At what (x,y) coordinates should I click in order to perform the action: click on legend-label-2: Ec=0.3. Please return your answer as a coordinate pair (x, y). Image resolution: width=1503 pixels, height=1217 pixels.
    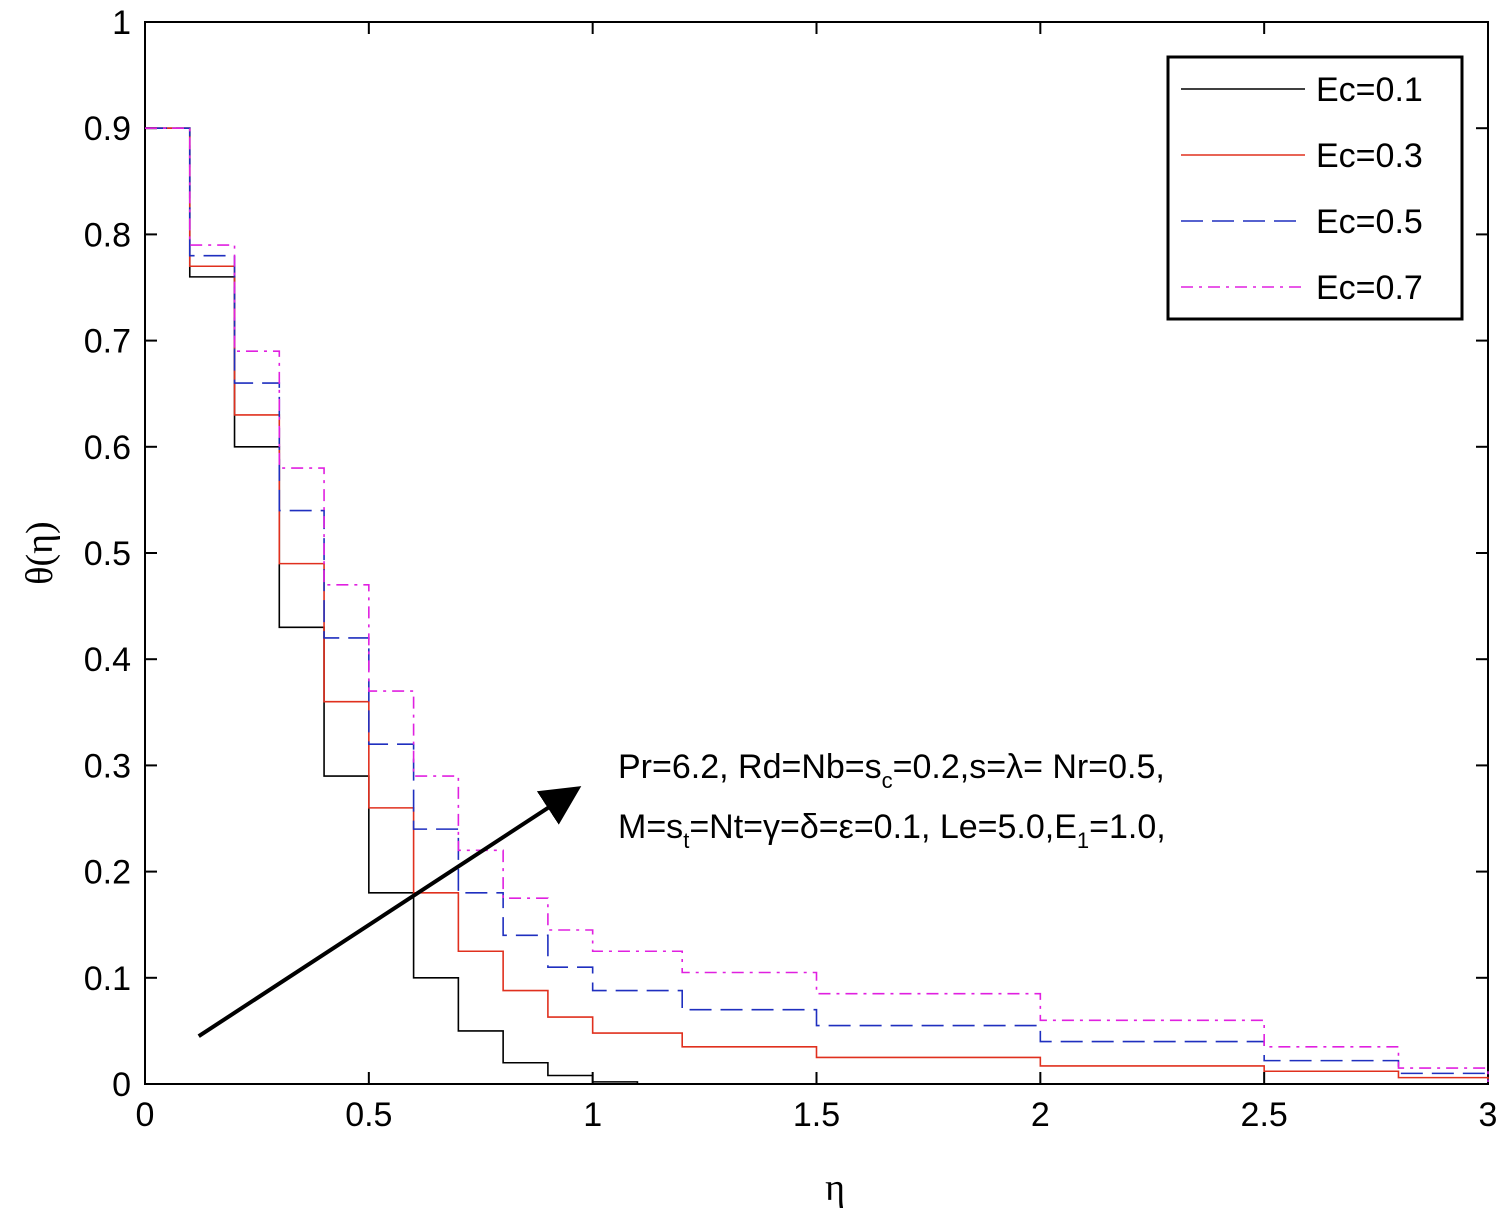
    Looking at the image, I should click on (1369, 156).